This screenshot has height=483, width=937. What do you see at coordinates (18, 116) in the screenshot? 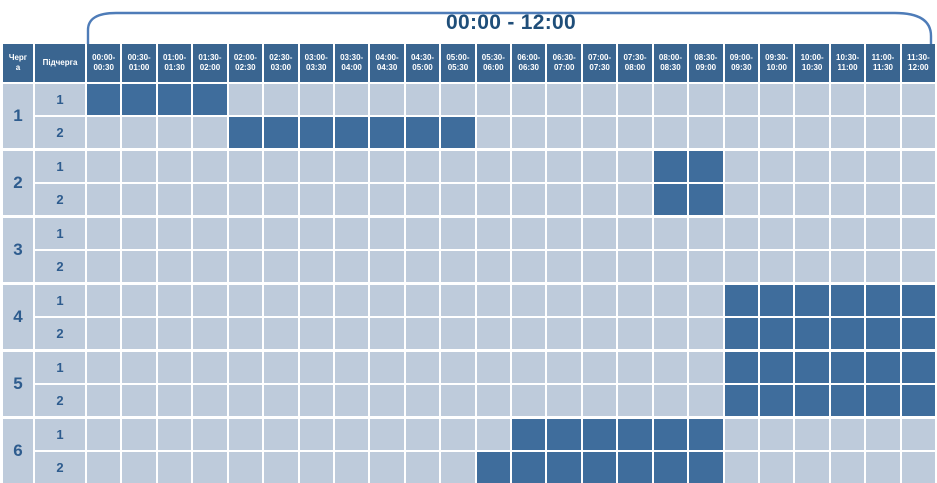
I see `queue-label: 1` at bounding box center [18, 116].